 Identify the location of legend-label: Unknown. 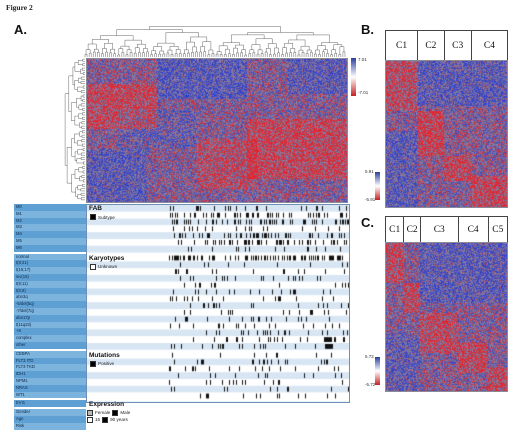
(108, 267).